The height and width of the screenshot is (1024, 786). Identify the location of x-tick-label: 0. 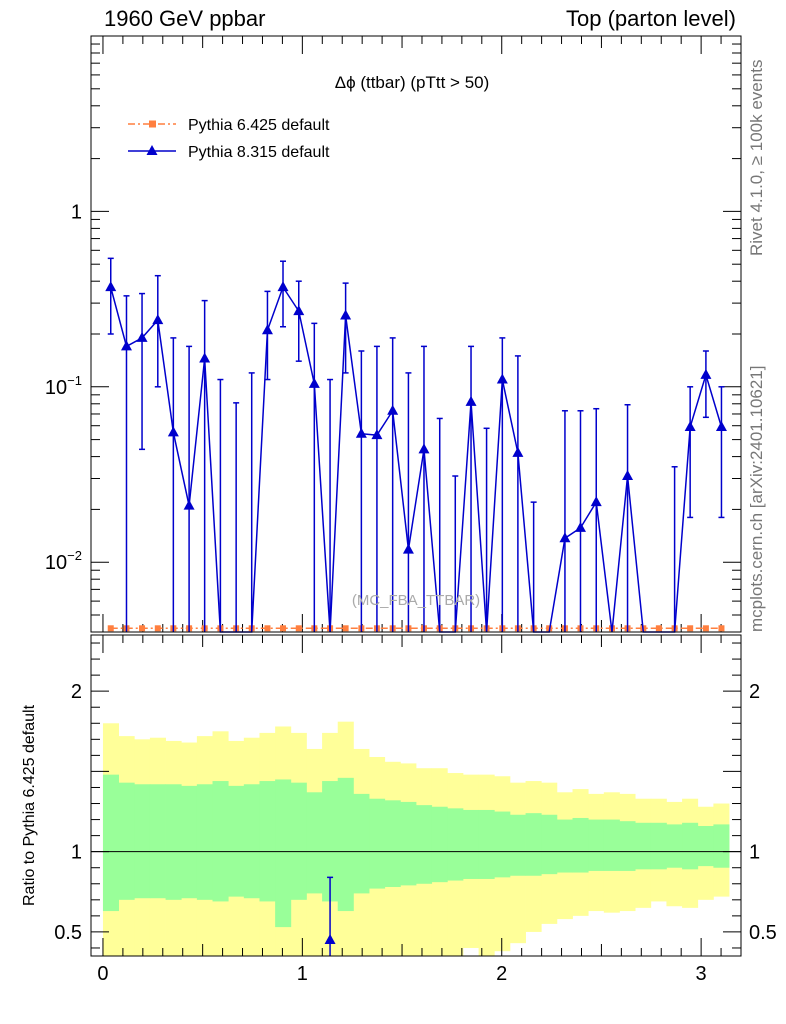
(102, 974).